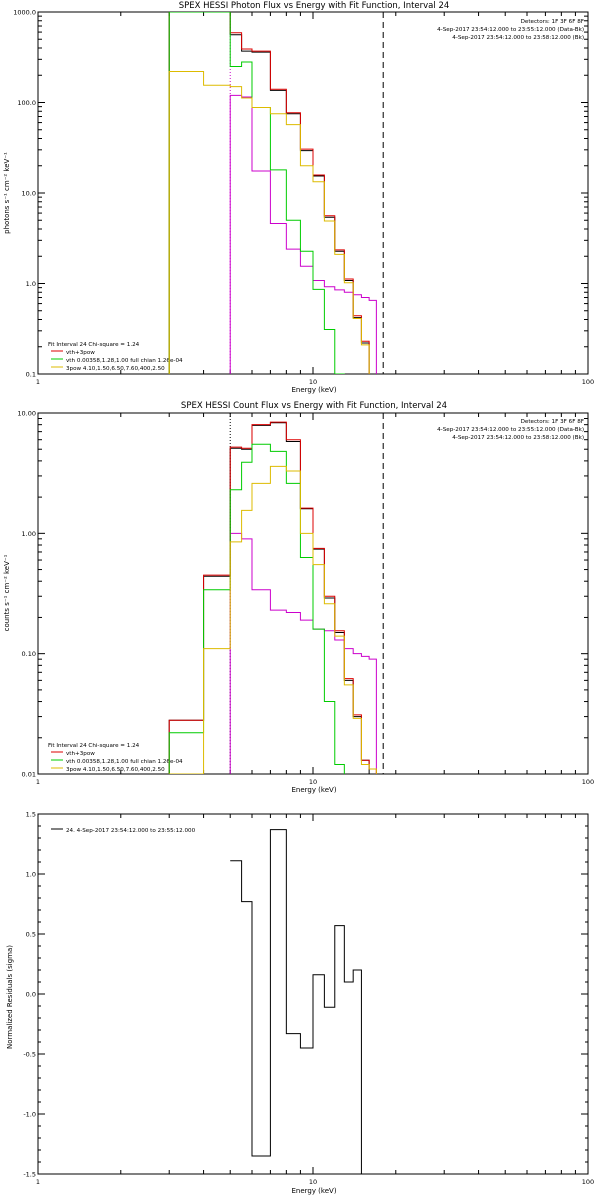  What do you see at coordinates (29, 1175) in the screenshot?
I see `y-tick-label: -1.5` at bounding box center [29, 1175].